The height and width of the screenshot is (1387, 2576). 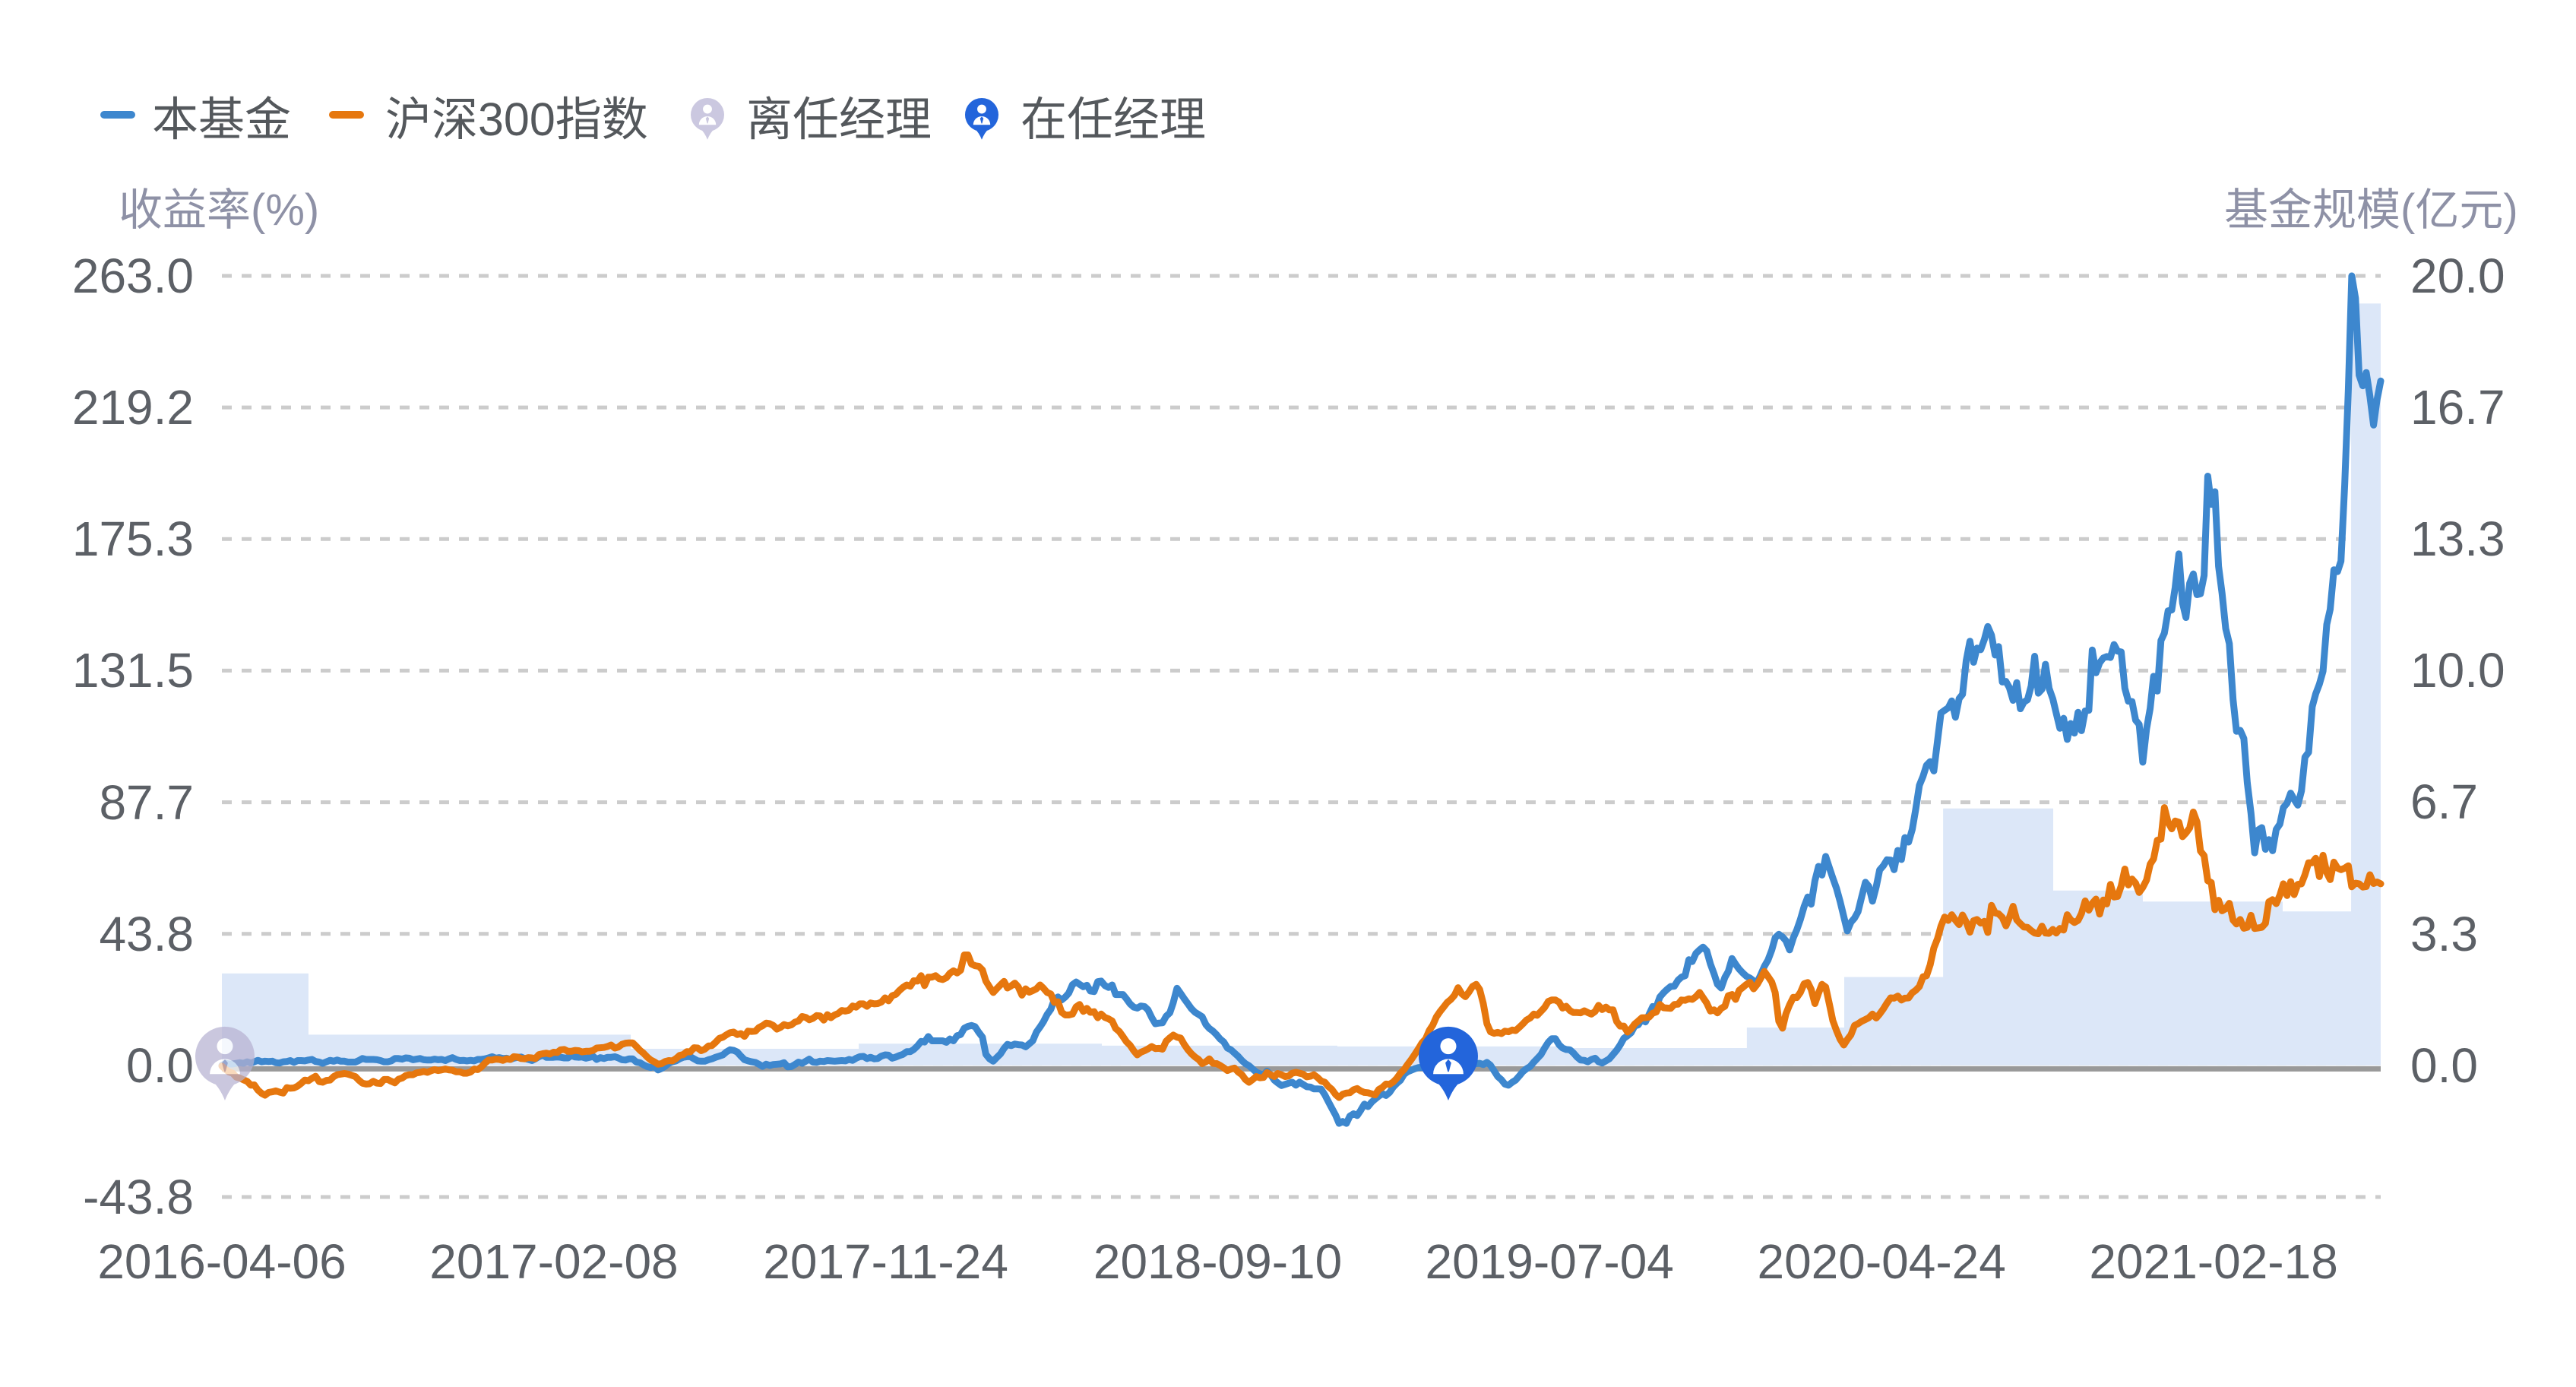 What do you see at coordinates (2457, 407) in the screenshot?
I see `right-tick-label: 16.7` at bounding box center [2457, 407].